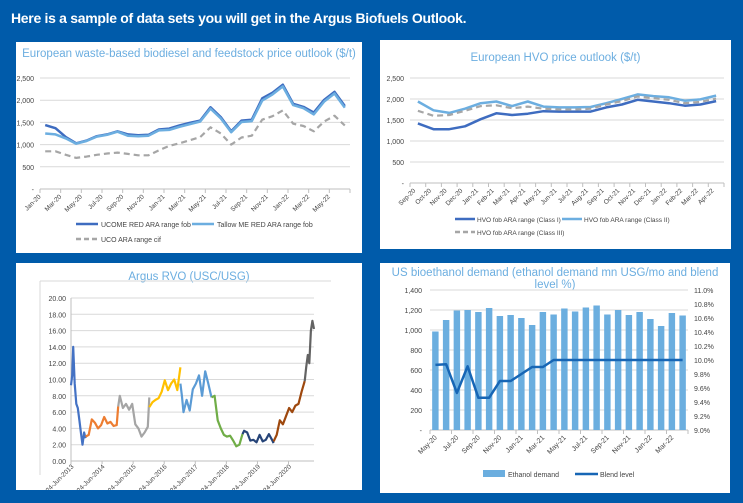 The height and width of the screenshot is (503, 743). I want to click on legend-swatch, so click(494, 473).